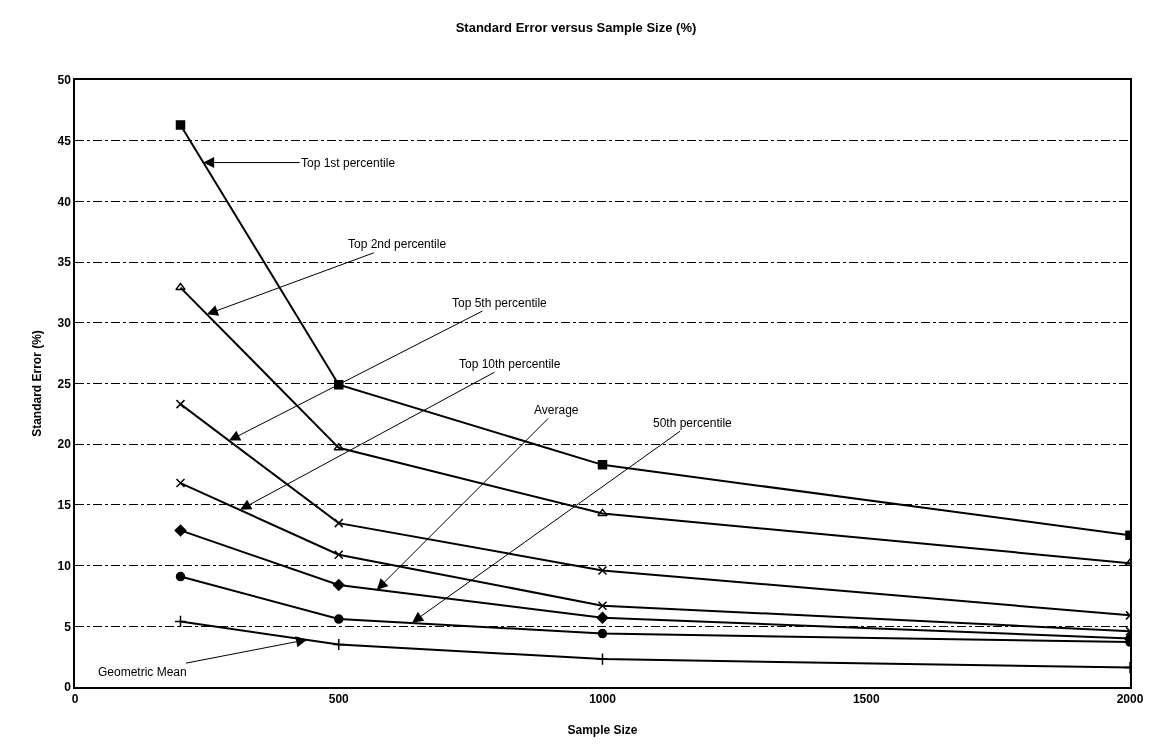 Image resolution: width=1152 pixels, height=755 pixels. I want to click on y-tick-label: 40, so click(64, 201).